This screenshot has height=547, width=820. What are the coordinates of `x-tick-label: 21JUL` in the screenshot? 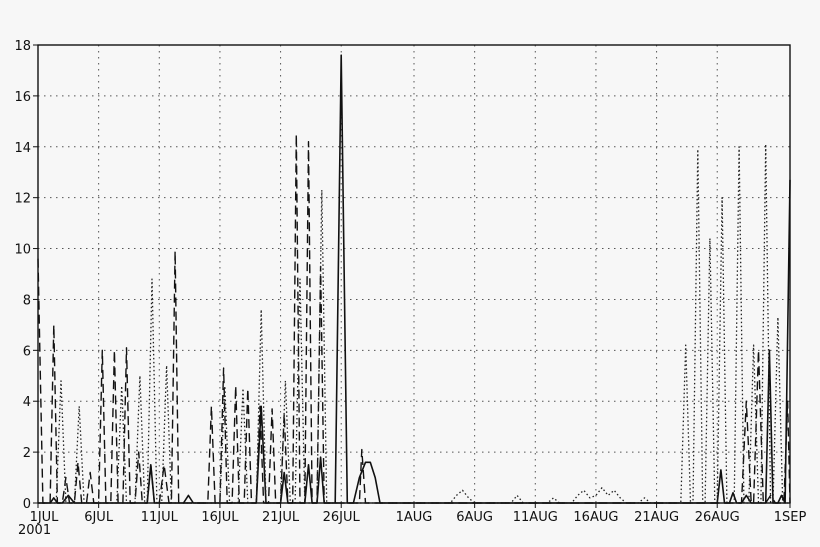 It's located at (281, 517).